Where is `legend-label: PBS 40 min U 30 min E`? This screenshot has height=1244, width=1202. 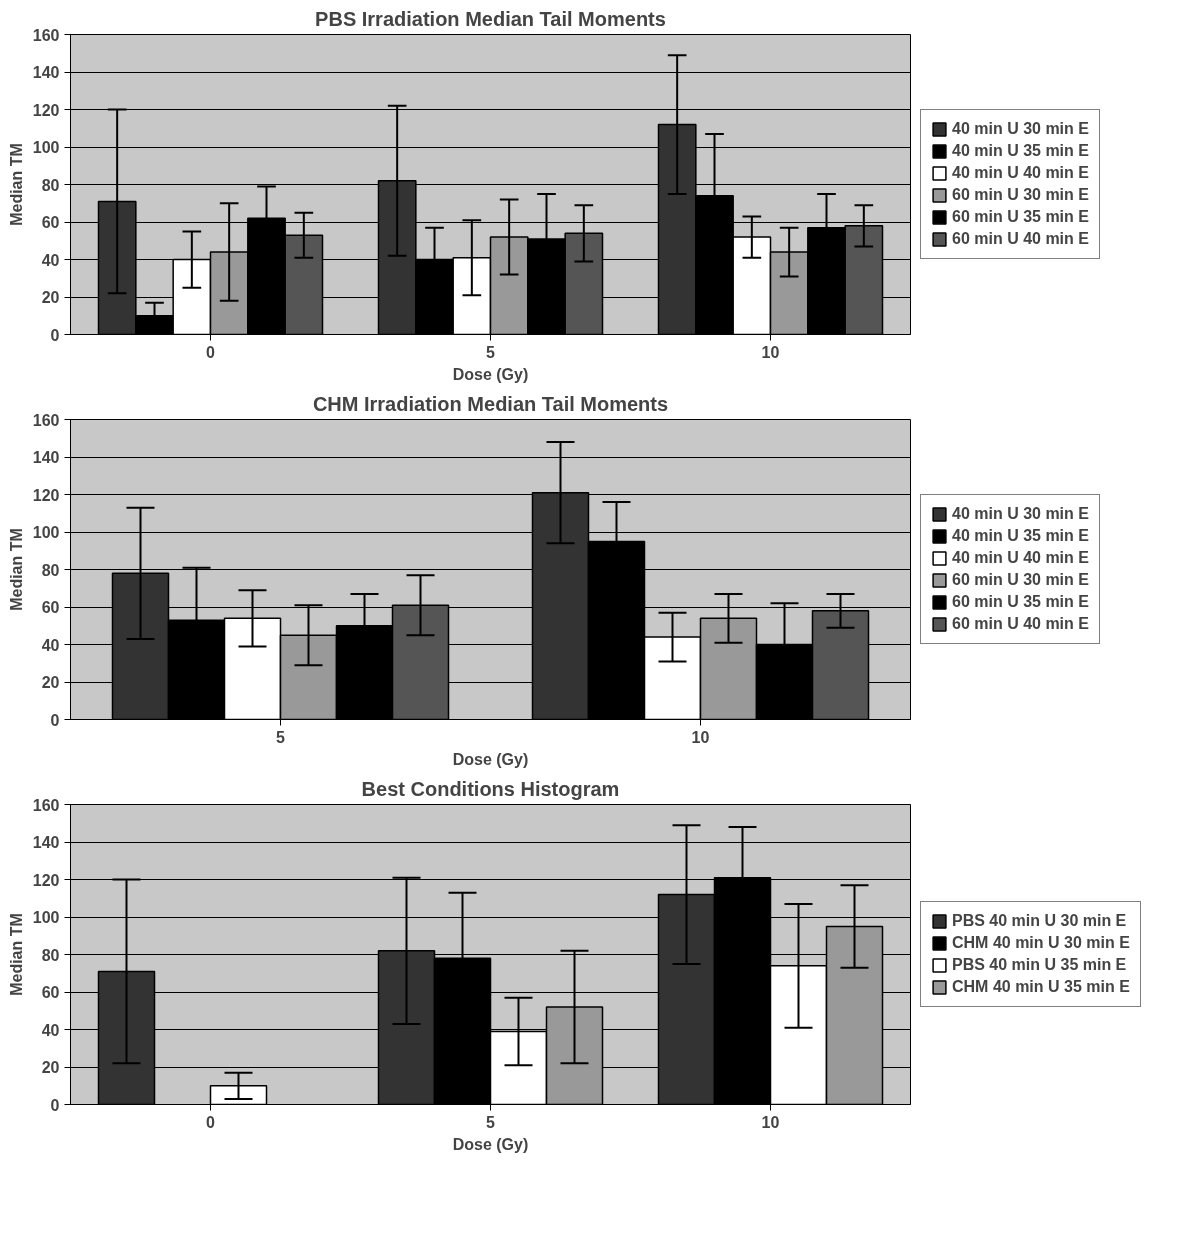 legend-label: PBS 40 min U 30 min E is located at coordinates (1039, 921).